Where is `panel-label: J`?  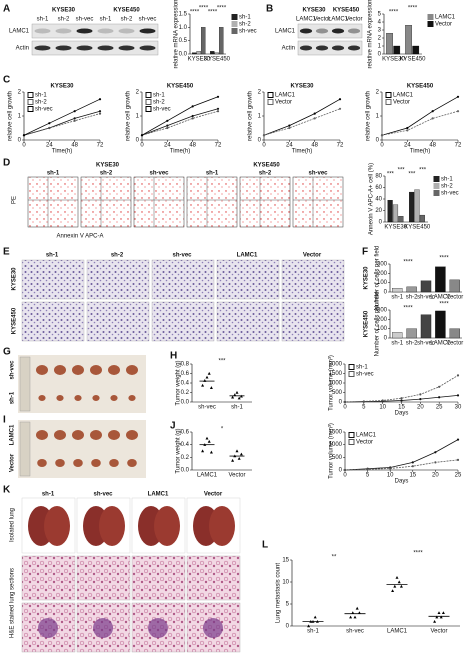 panel-label: J is located at coordinates (173, 426).